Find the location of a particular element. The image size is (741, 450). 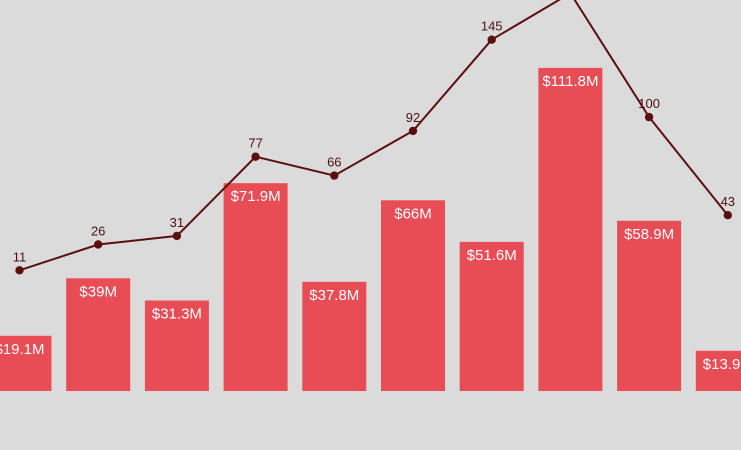

line-value-label: 26 is located at coordinates (98, 231).